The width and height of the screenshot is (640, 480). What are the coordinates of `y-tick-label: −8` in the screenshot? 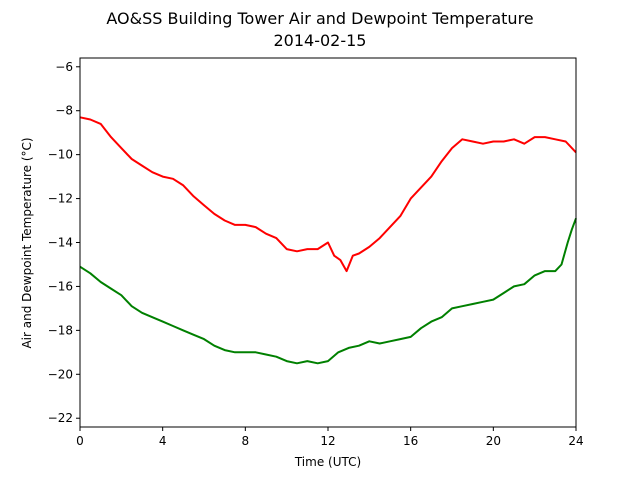 It's located at (64, 111).